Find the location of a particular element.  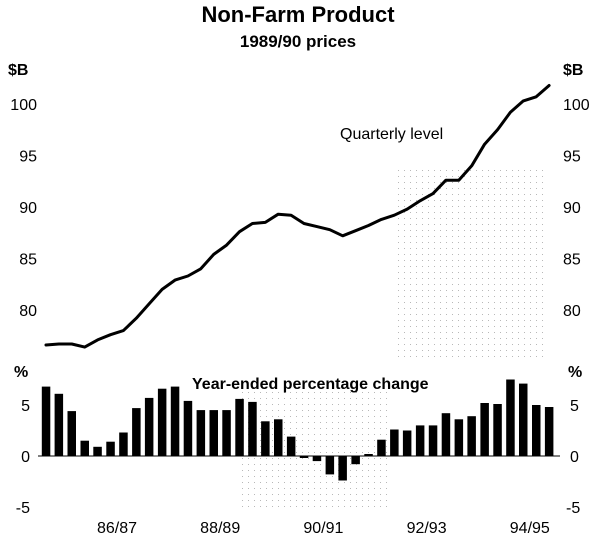

level-y-tick-label: 100 is located at coordinates (23, 105).